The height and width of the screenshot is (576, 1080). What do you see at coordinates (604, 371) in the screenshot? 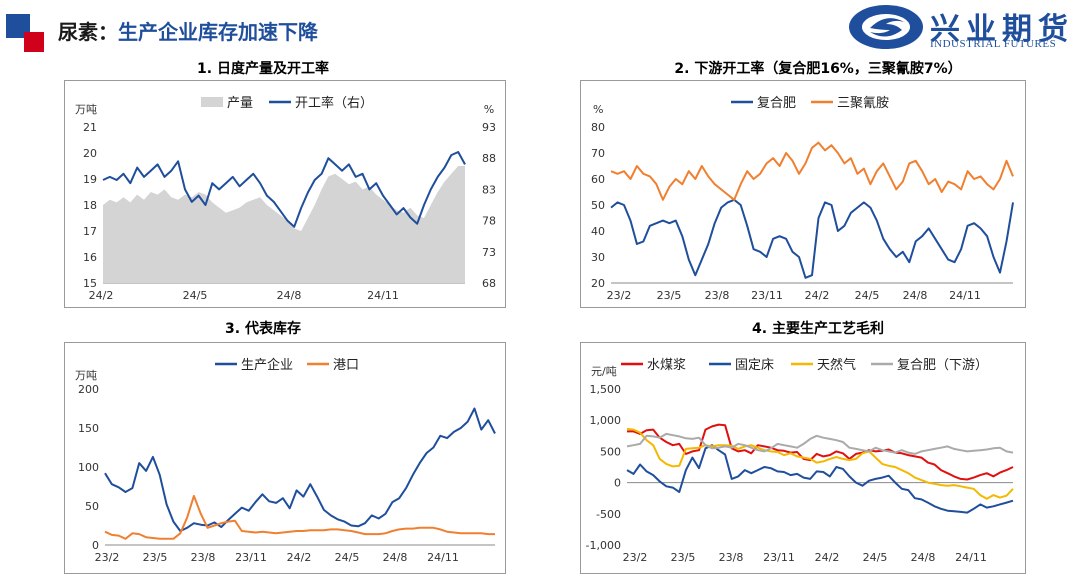
I see `chart4-y-unit-label: 元/吨` at bounding box center [604, 371].